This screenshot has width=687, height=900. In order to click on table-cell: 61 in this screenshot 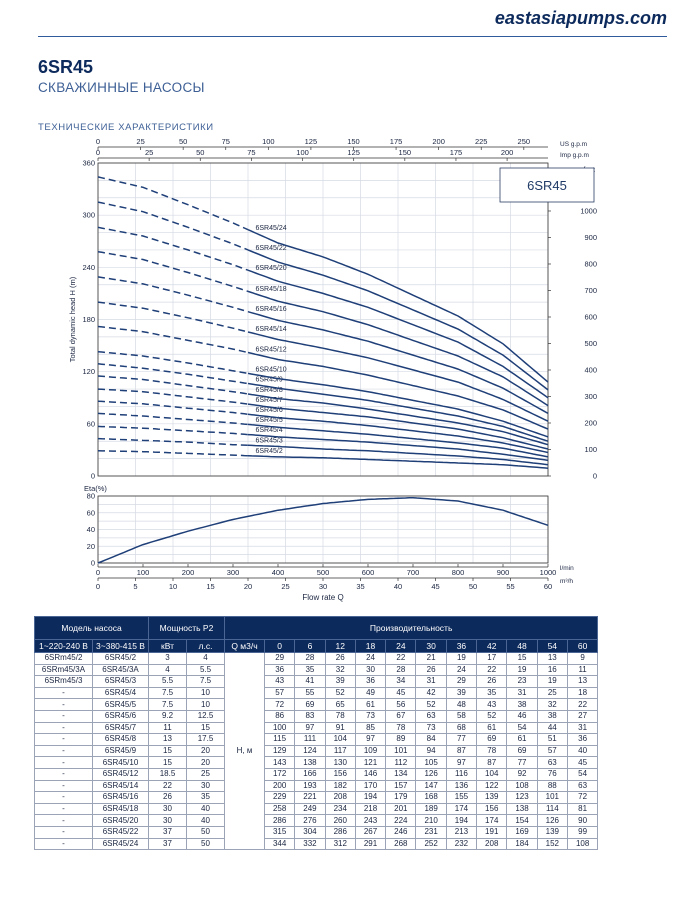, I will do `click(492, 728)`.